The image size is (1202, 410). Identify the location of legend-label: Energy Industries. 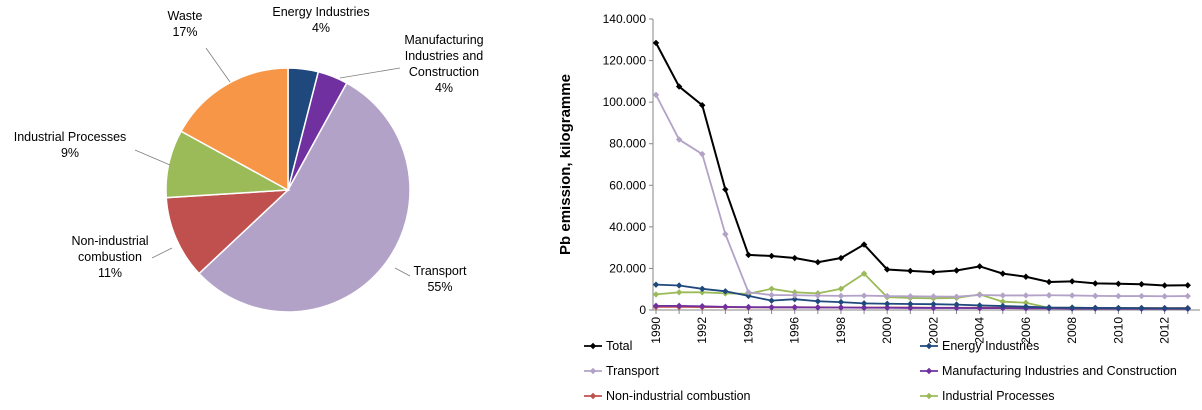
(990, 346).